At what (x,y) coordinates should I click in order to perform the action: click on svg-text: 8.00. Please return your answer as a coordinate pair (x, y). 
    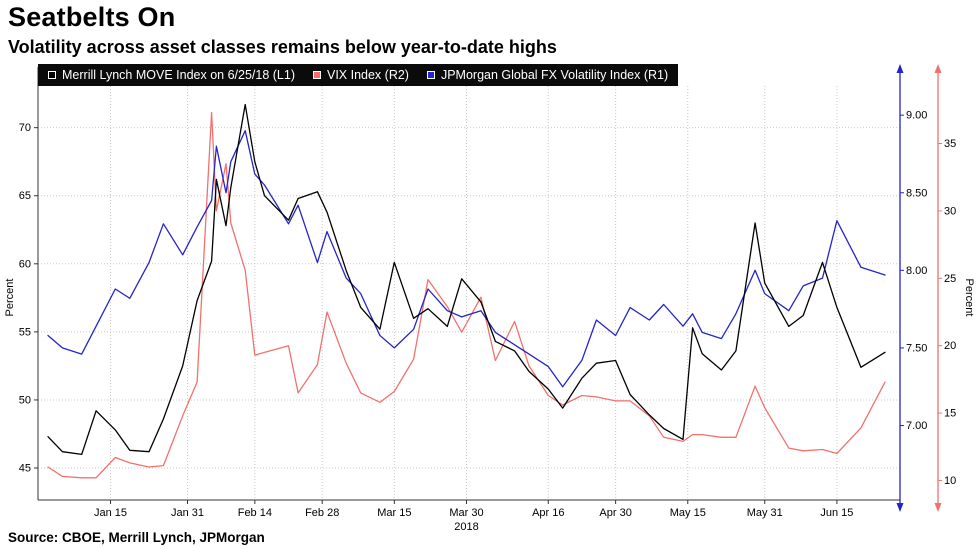
    Looking at the image, I should click on (916, 271).